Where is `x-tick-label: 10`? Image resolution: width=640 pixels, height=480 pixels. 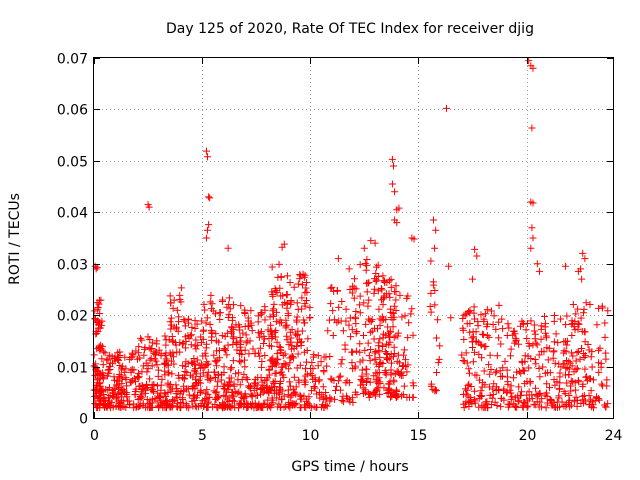
x-tick-label: 10 is located at coordinates (311, 436).